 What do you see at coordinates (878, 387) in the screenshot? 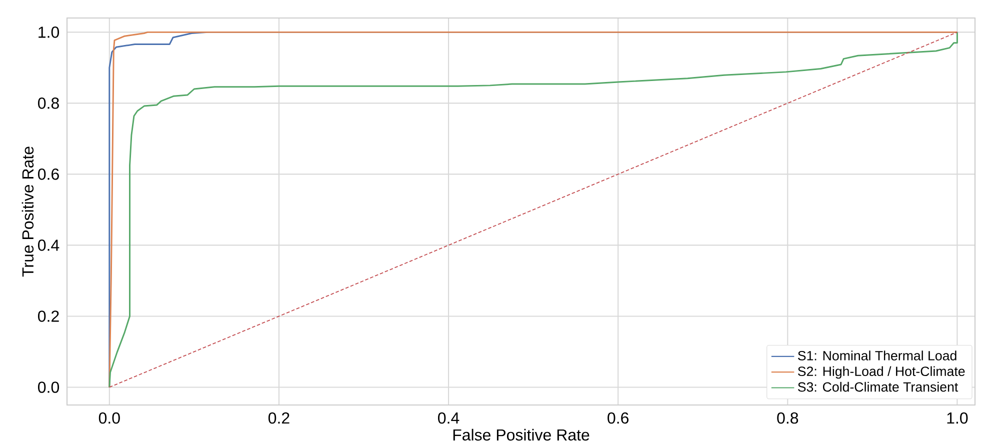
I see `legend-label: S3: Cold-Climate Transient` at bounding box center [878, 387].